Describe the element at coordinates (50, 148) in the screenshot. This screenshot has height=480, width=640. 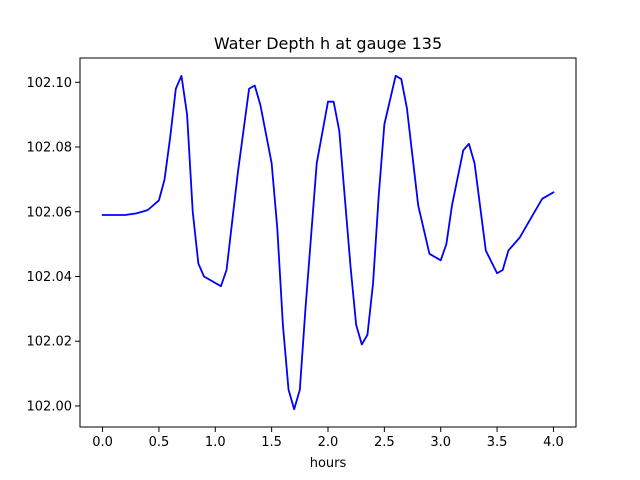
I see `y-tick-label: 102.08` at that location.